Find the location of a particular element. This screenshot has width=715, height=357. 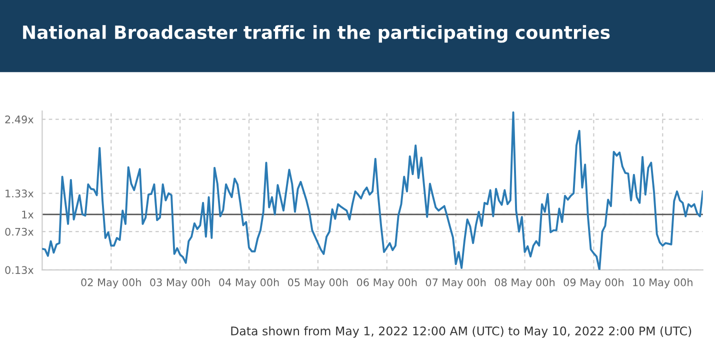

y-tick-label: 1x is located at coordinates (28, 214).